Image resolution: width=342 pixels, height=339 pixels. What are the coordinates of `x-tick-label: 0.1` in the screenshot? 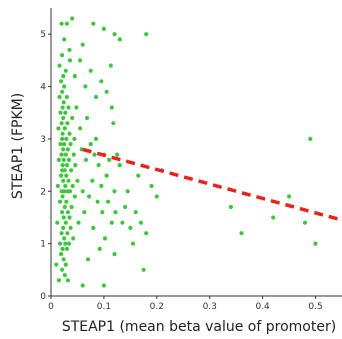 It's located at (104, 307).